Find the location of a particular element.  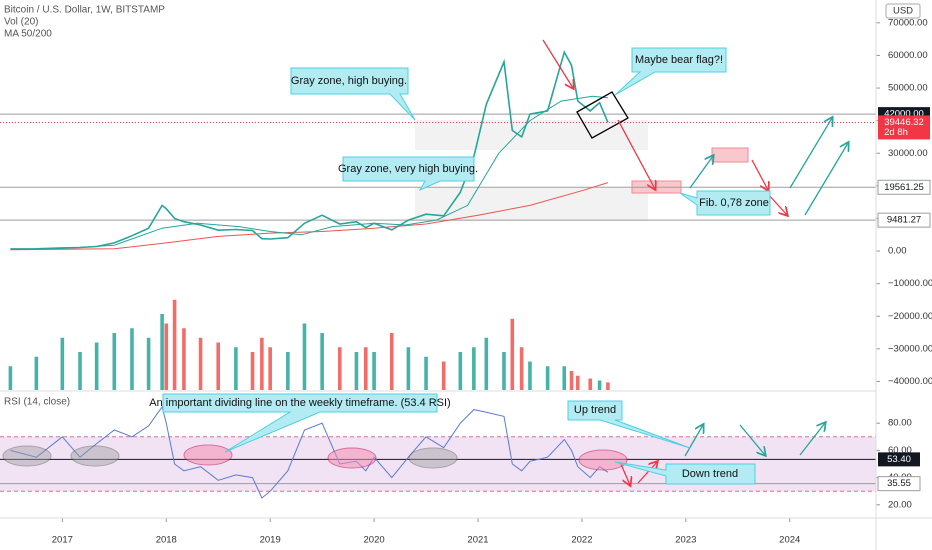

y-tick-label: 60.00 is located at coordinates (900, 450).